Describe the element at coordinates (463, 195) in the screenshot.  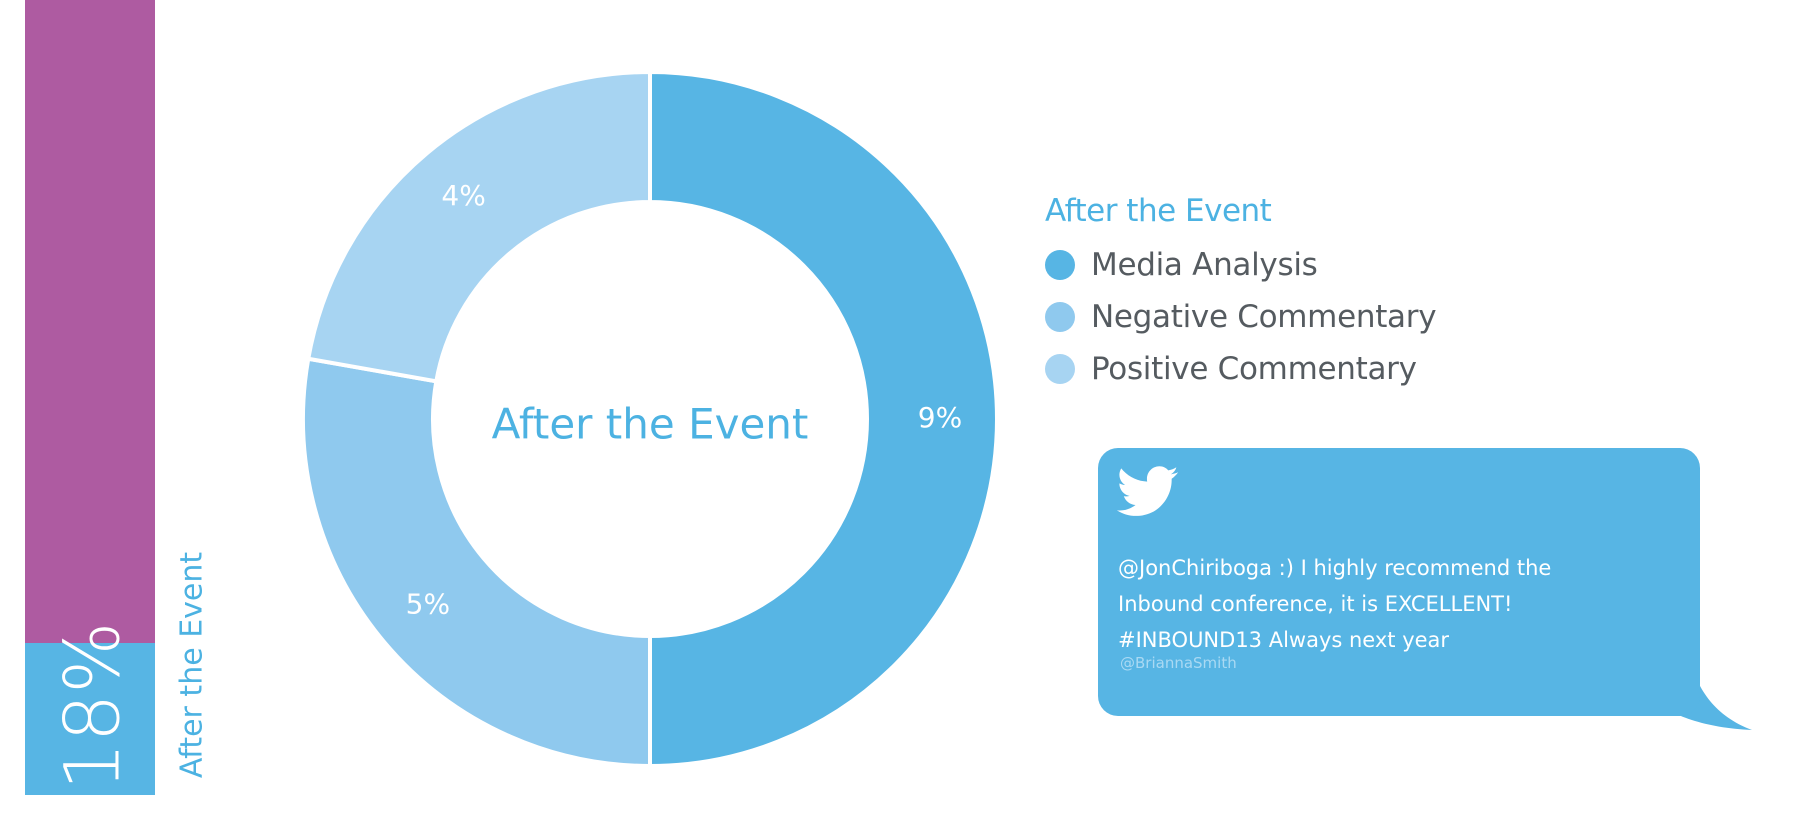
I see `donut-slice-label: 4%` at that location.